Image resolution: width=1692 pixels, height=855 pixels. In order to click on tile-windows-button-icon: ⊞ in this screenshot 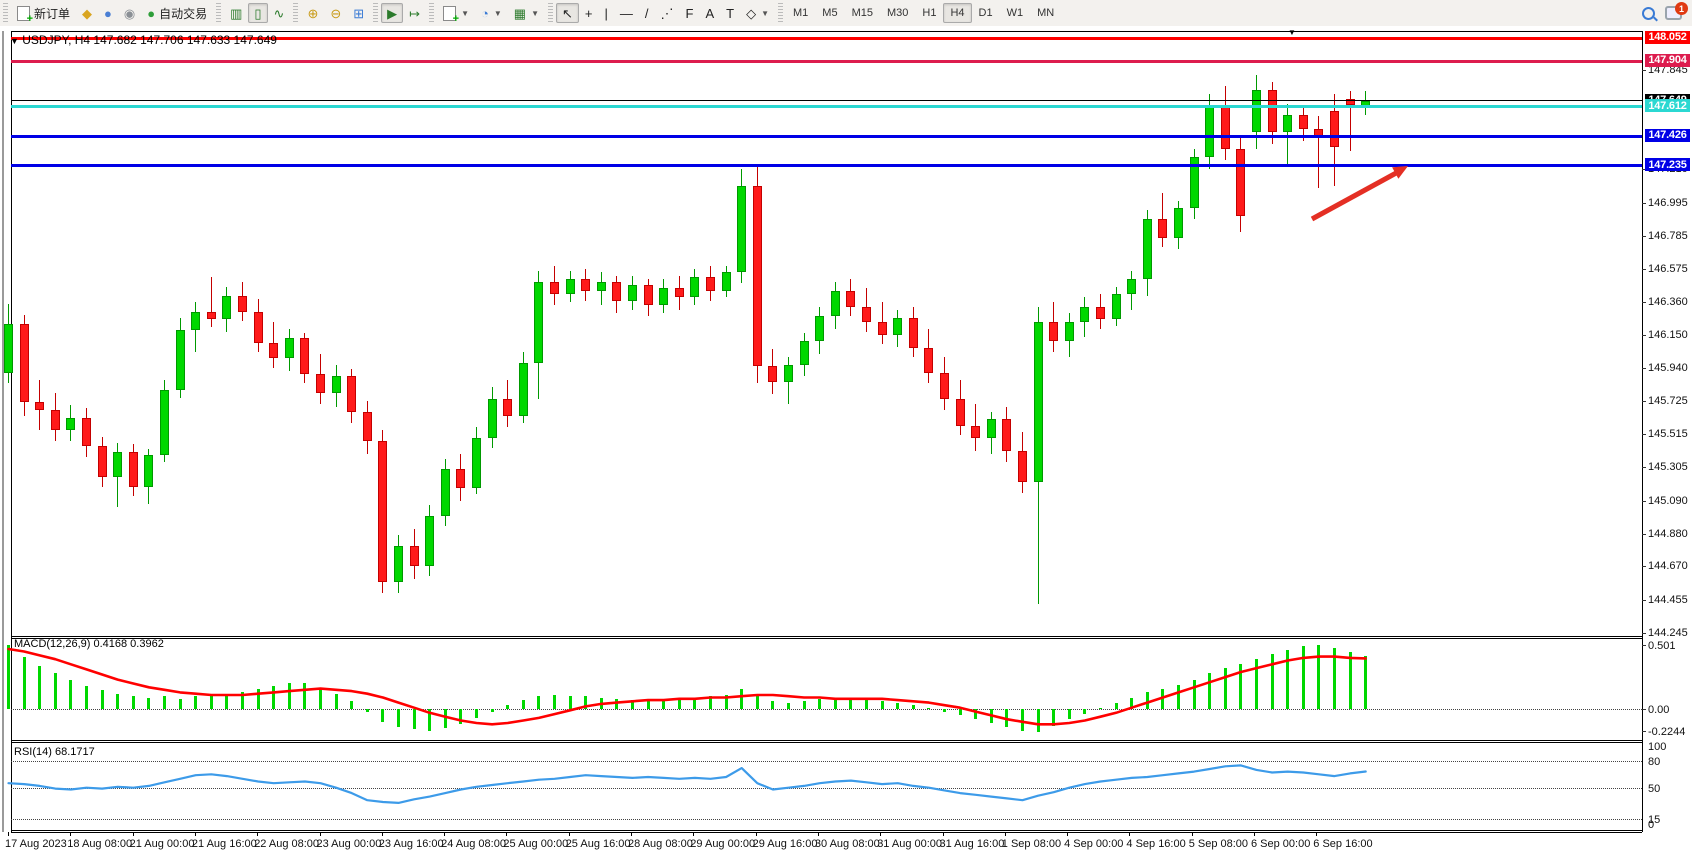, I will do `click(359, 13)`.